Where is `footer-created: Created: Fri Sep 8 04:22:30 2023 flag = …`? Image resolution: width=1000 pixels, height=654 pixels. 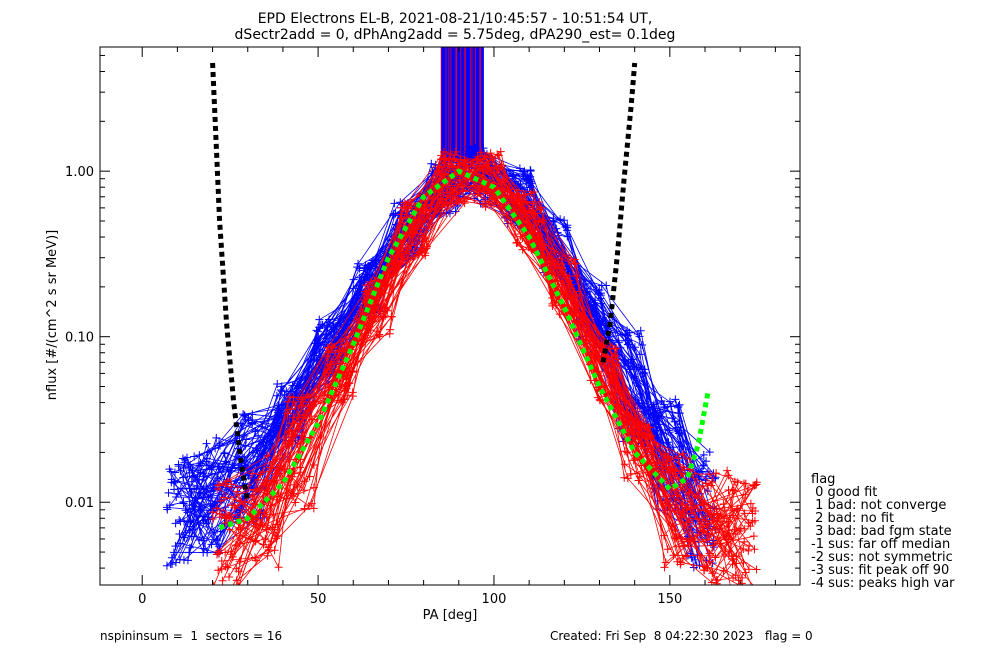
footer-created: Created: Fri Sep 8 04:22:30 2023 flag = … is located at coordinates (681, 636).